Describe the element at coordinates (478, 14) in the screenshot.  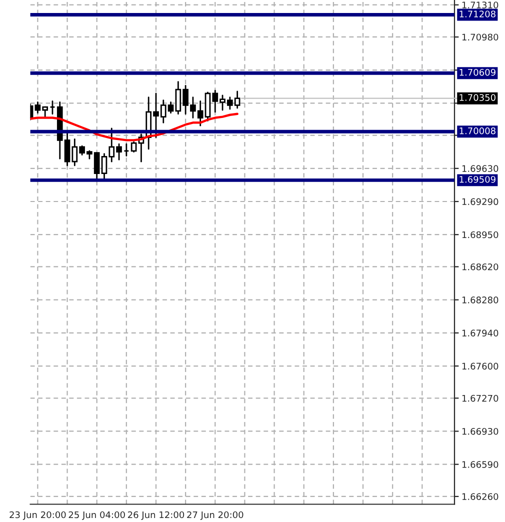
I see `ref-line-label: 1.71208` at that location.